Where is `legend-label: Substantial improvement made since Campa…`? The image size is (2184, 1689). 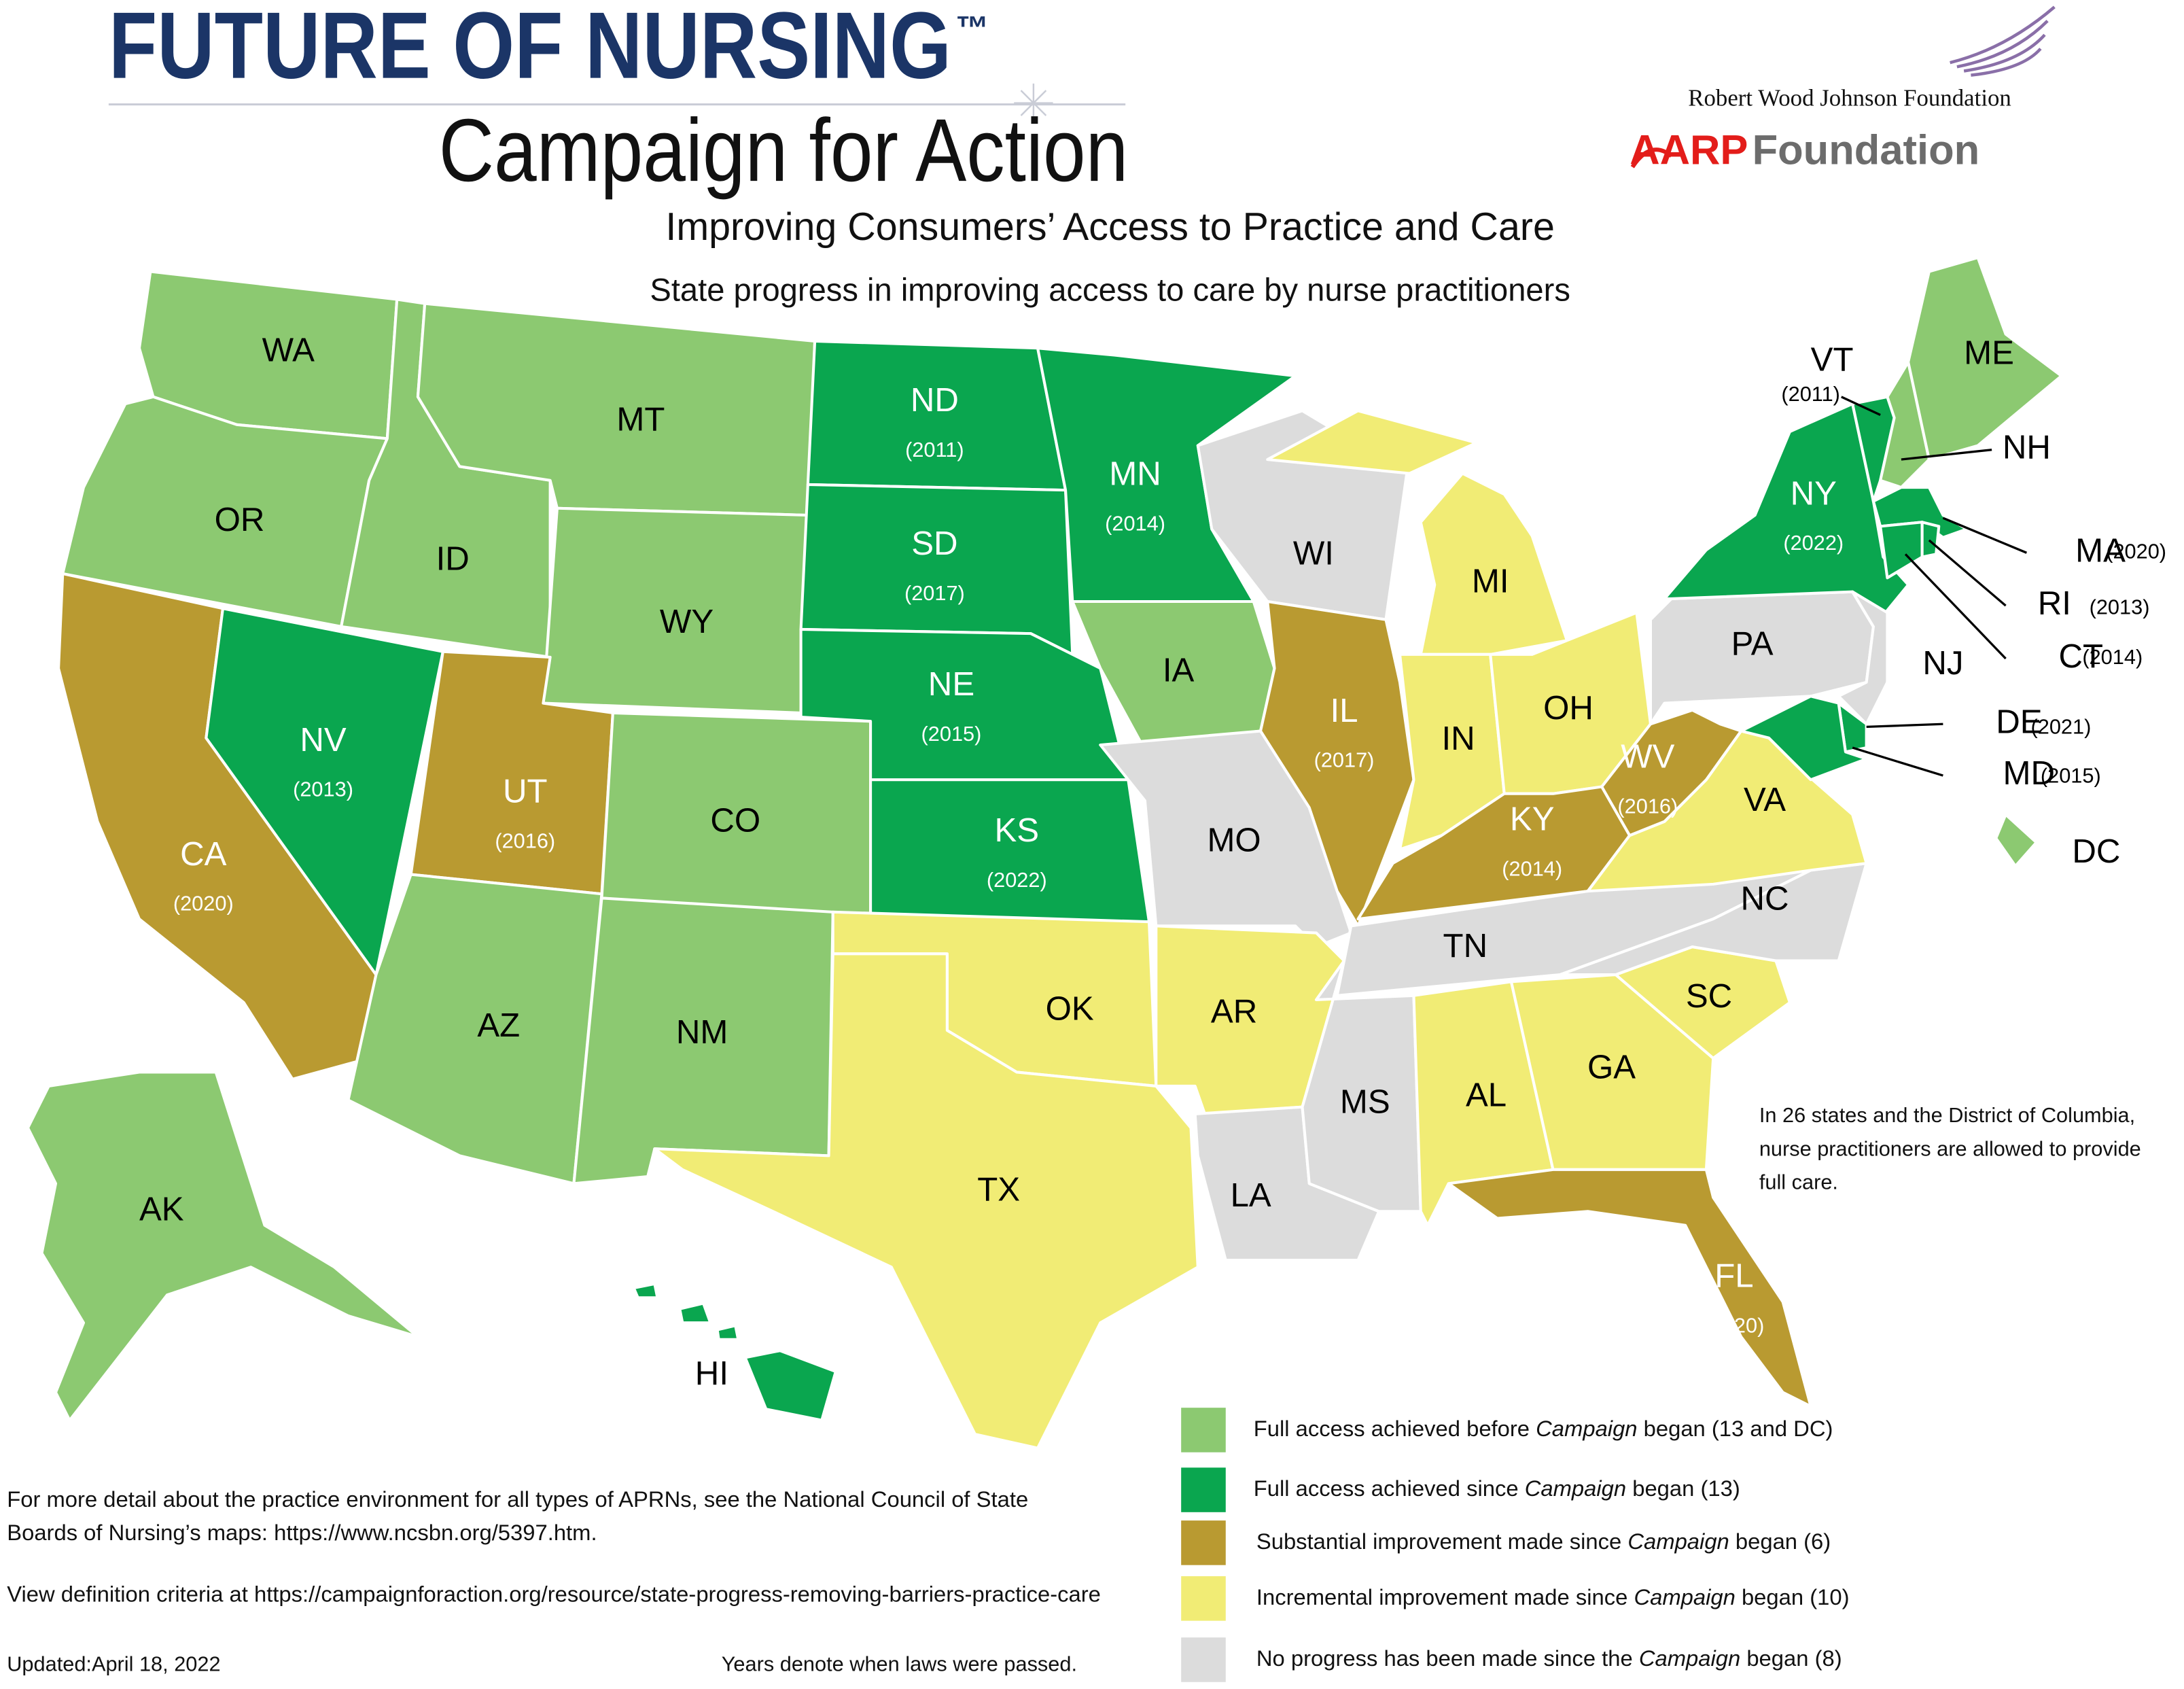 legend-label: Substantial improvement made since Campa… is located at coordinates (1543, 1541).